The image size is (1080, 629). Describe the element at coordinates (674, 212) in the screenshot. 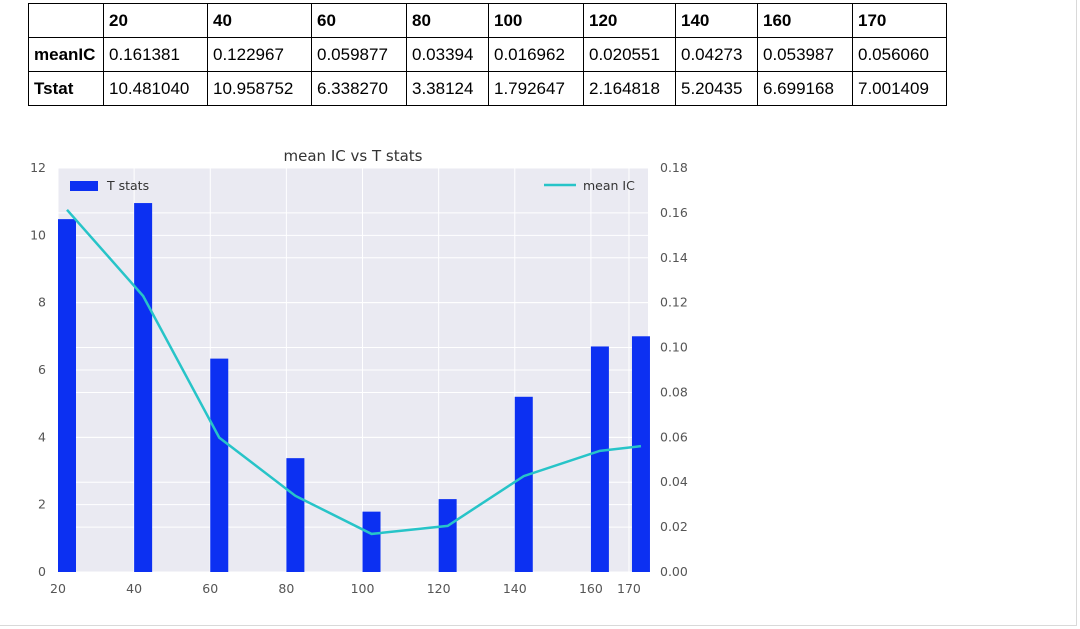

I see `y-right-tick-label: 0.16` at that location.